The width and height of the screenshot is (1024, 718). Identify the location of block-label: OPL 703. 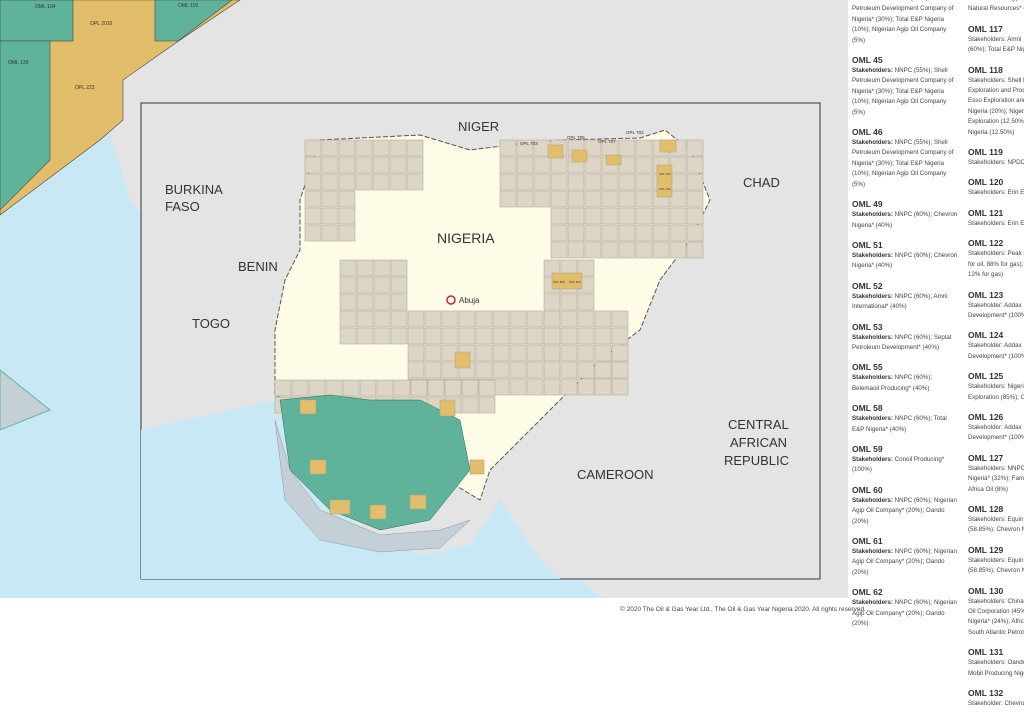
(529, 143).